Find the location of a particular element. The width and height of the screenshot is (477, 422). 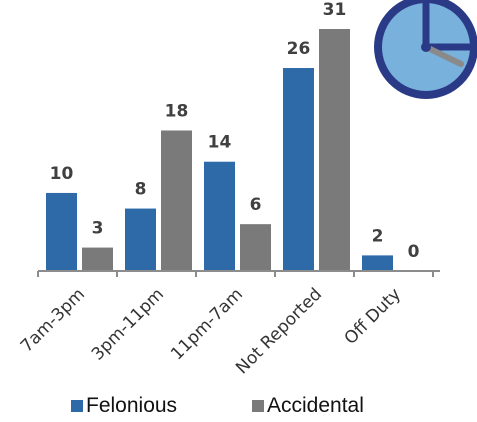

bar-felonious-not-reported is located at coordinates (298, 169).